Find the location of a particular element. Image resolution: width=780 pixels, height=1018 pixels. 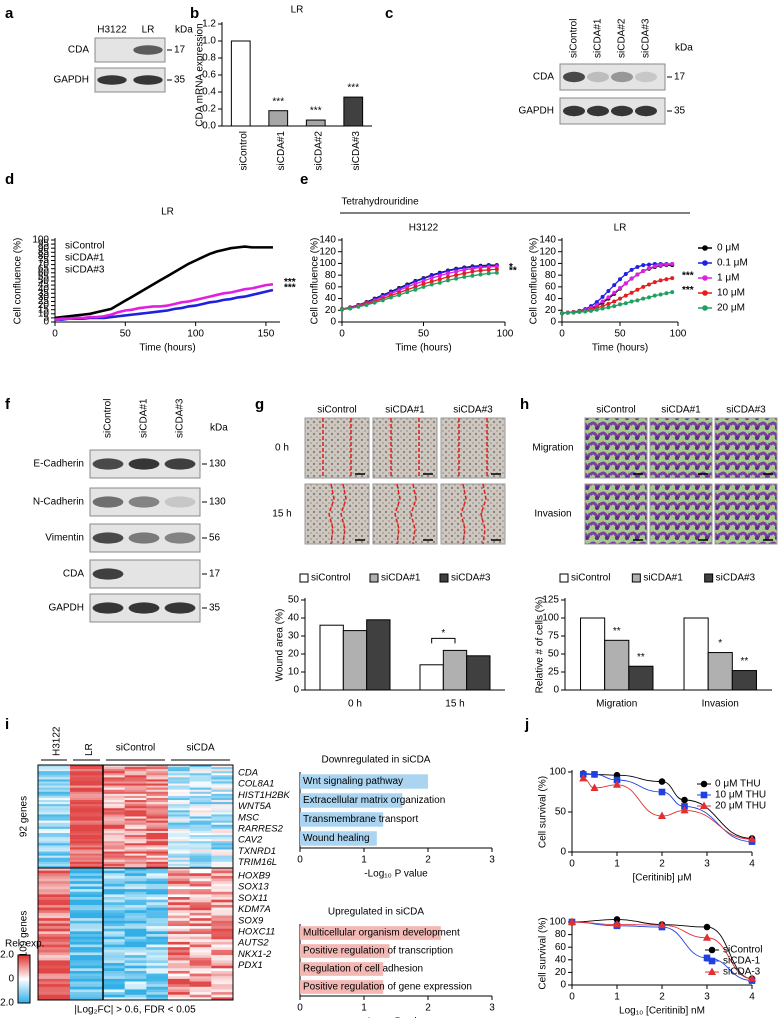

kda-label: 17 is located at coordinates (680, 77).